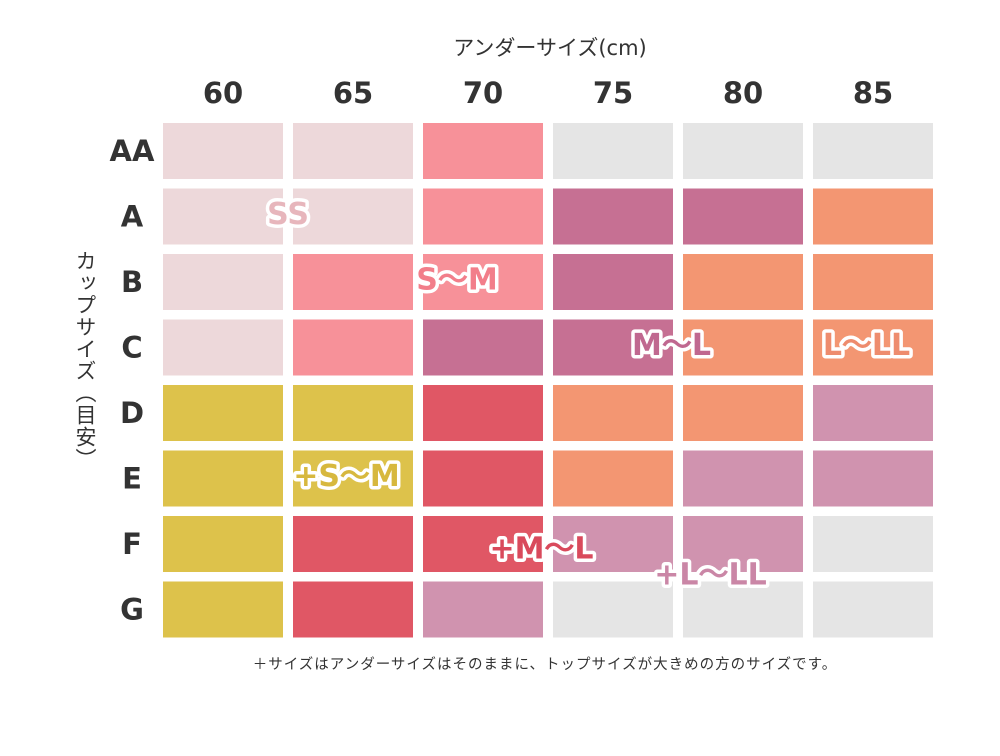 The height and width of the screenshot is (756, 1000). Describe the element at coordinates (743, 93) in the screenshot. I see `x-tick-label: 80` at that location.